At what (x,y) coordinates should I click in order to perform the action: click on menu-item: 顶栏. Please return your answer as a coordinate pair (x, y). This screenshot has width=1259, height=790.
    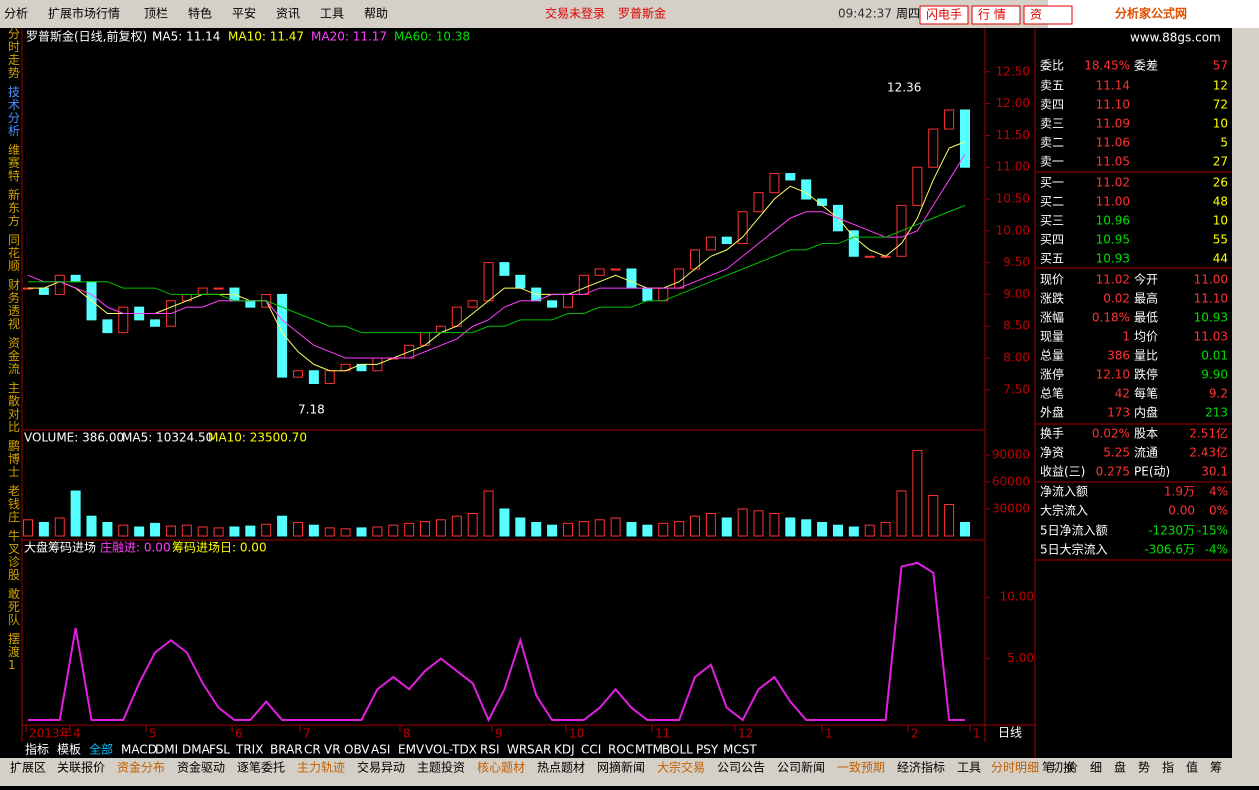
    Looking at the image, I should click on (156, 13).